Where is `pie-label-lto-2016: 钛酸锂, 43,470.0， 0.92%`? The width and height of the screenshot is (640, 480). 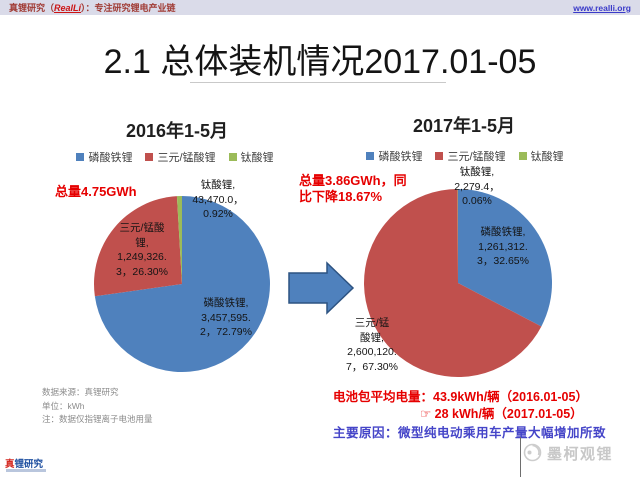 pie-label-lto-2016: 钛酸锂, 43,470.0， 0.92% is located at coordinates (218, 200).